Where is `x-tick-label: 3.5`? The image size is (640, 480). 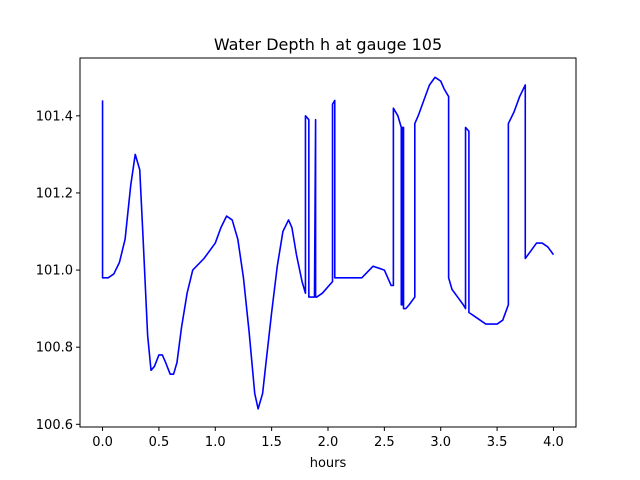 x-tick-label: 3.5 is located at coordinates (497, 442).